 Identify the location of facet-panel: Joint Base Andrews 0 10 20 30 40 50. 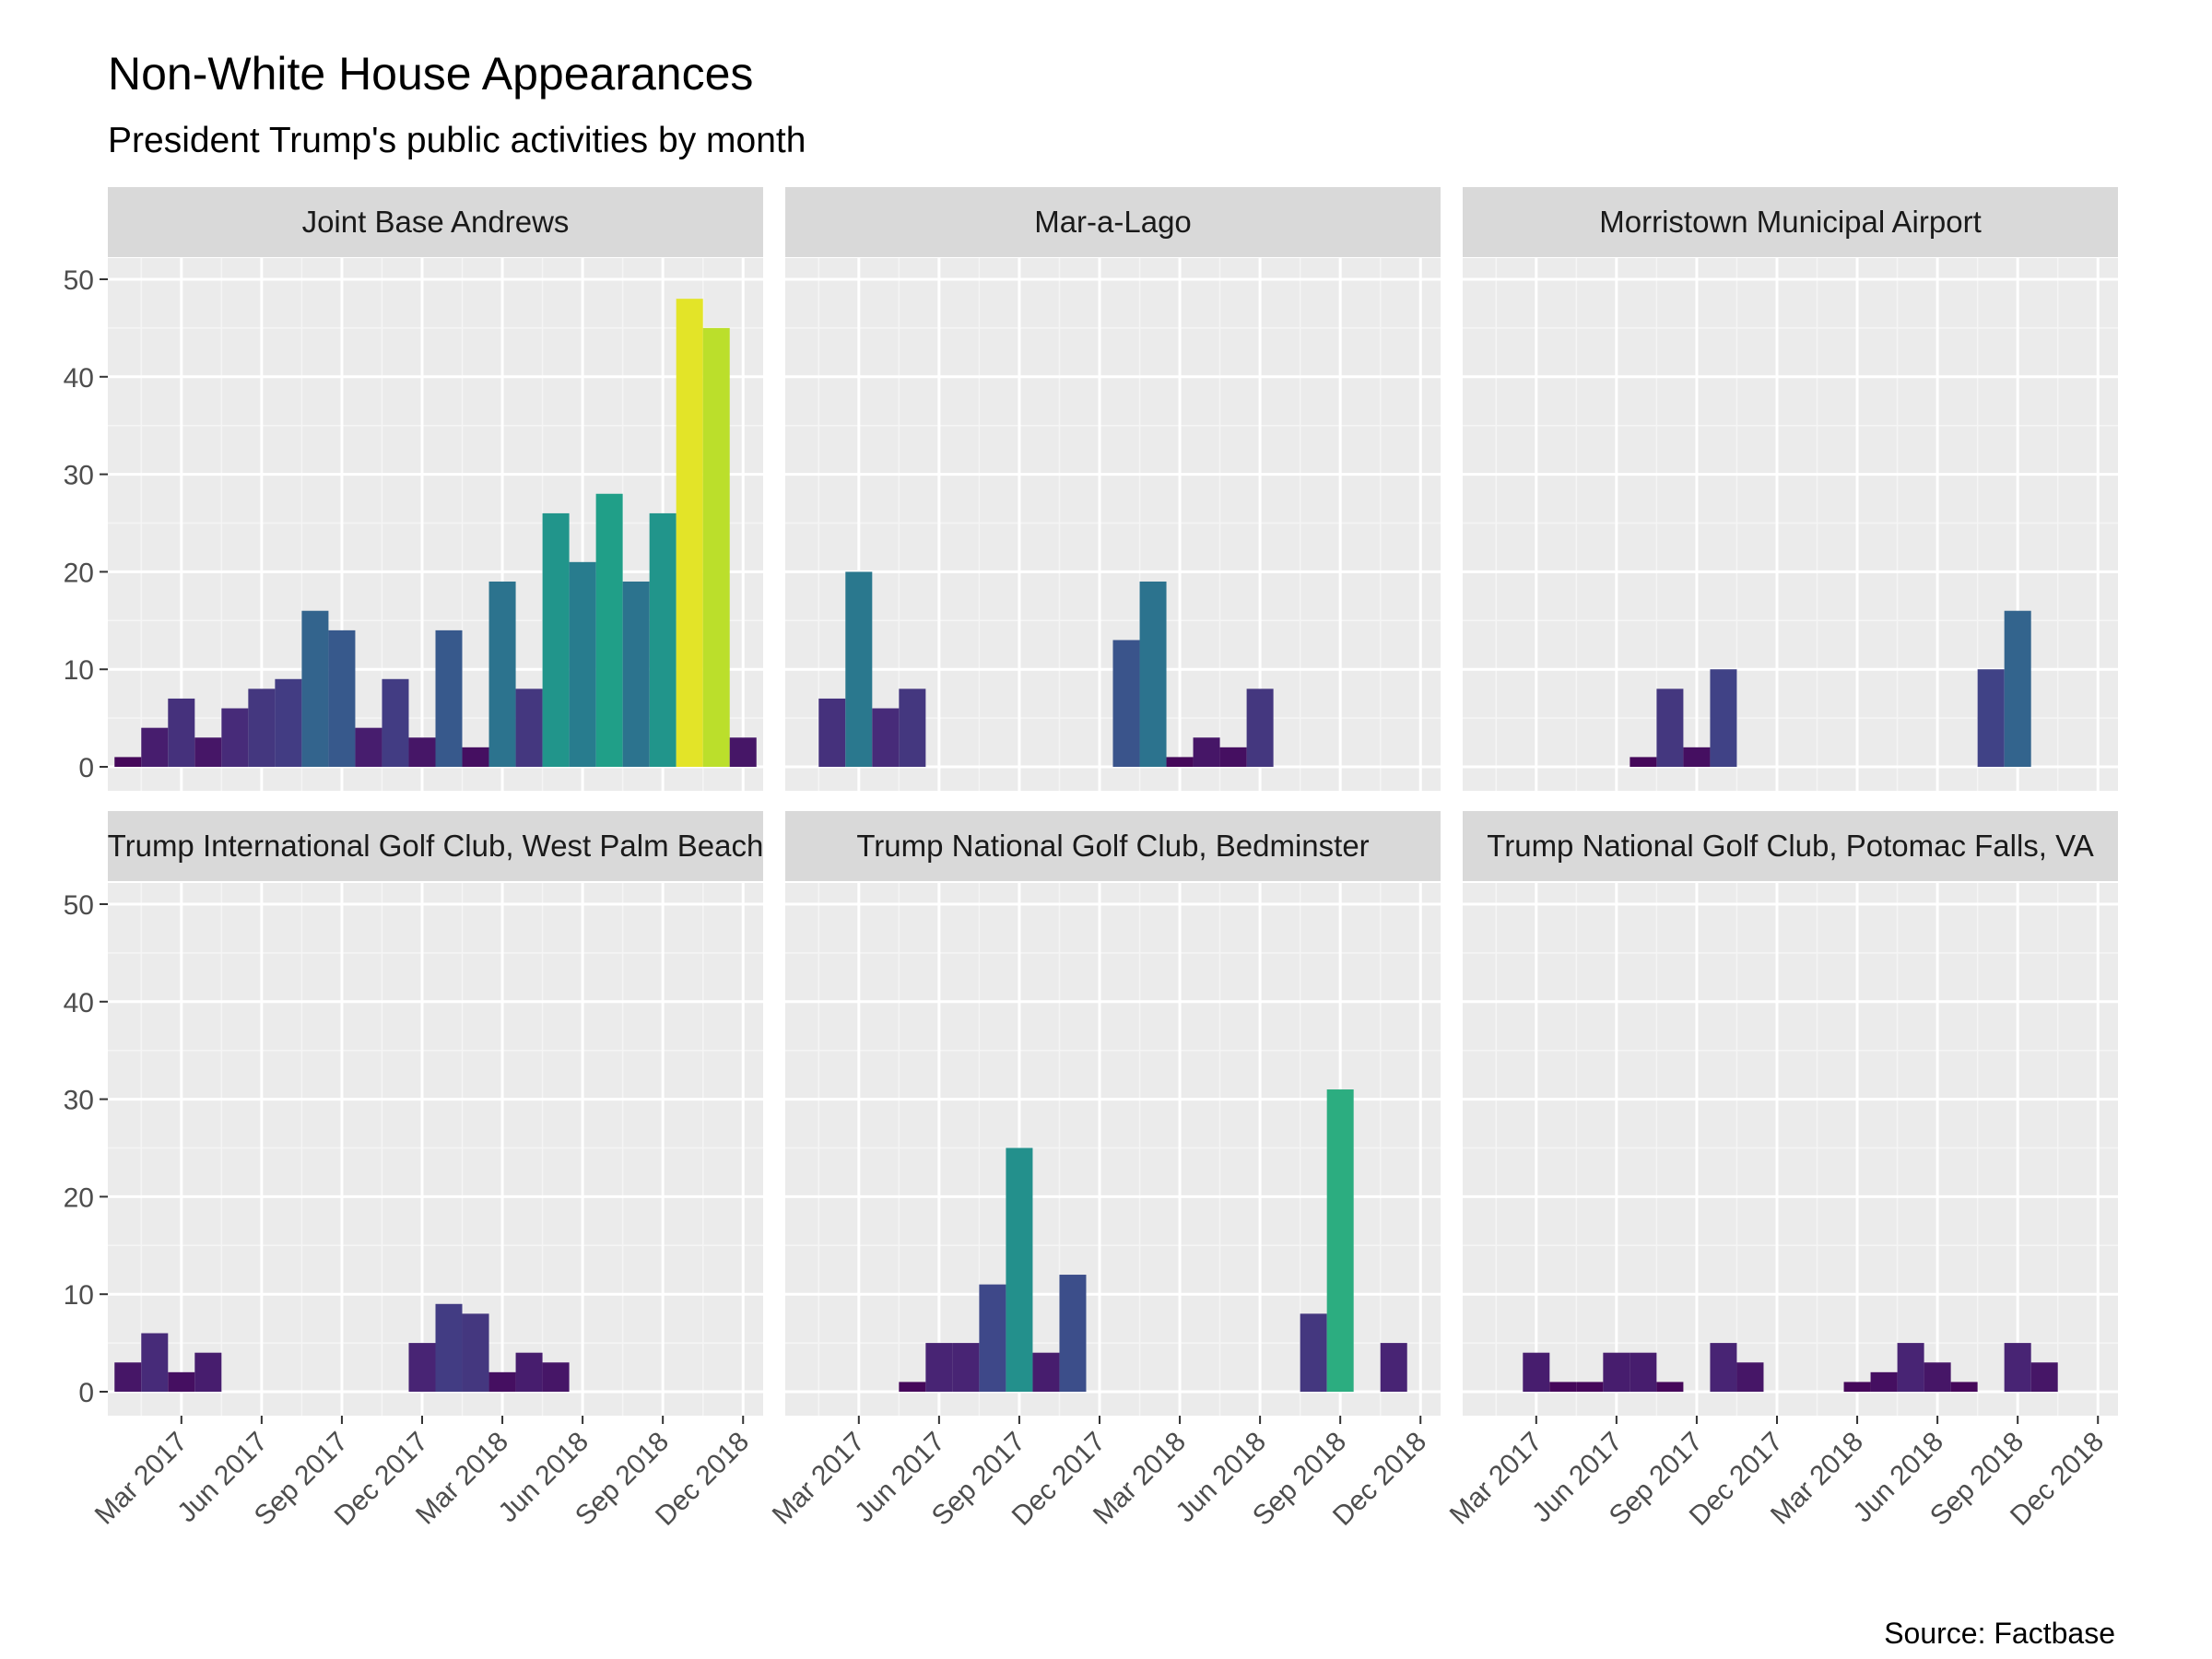
(413, 489).